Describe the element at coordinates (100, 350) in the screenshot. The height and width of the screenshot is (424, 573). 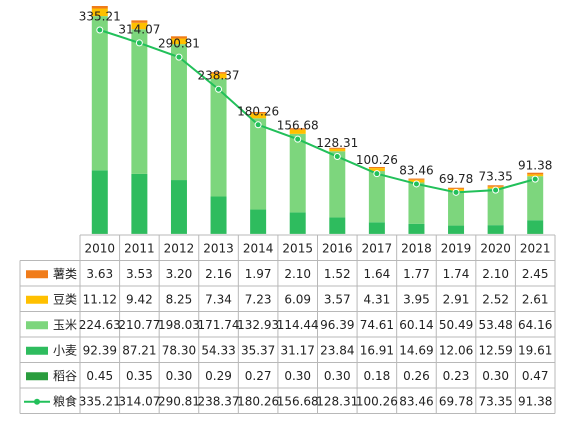
I see `table-cell: 92.39` at that location.